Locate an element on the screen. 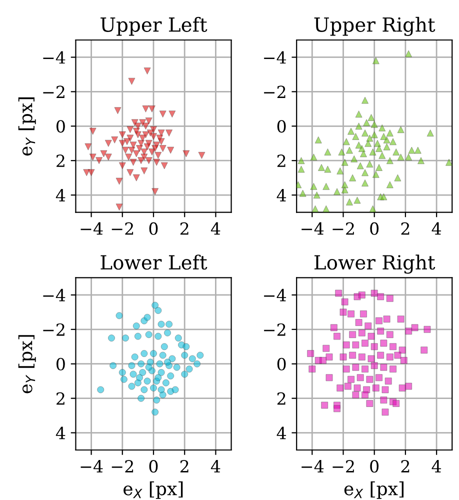 The width and height of the screenshot is (459, 500). chart-title: Upper Right is located at coordinates (375, 26).